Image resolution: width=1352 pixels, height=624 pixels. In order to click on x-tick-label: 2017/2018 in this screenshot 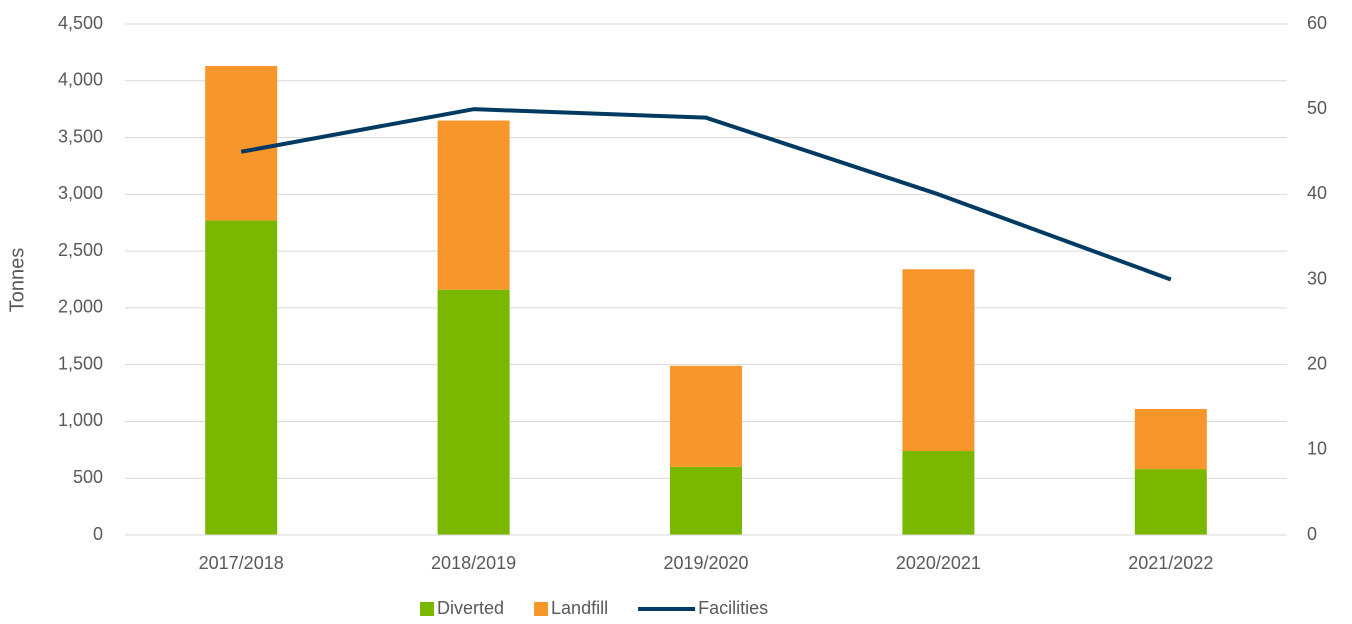, I will do `click(241, 563)`.